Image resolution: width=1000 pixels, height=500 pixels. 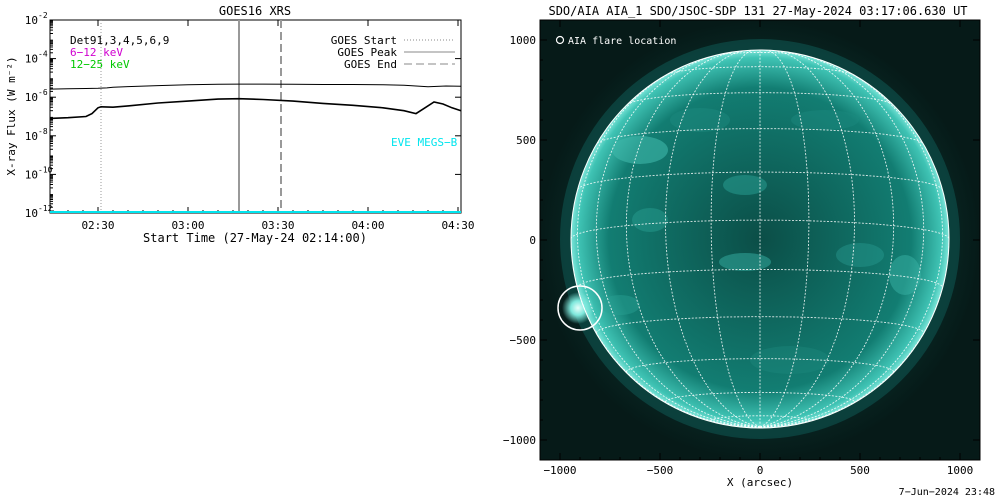 I want to click on flare-legend-label: AIA flare location, so click(x=622, y=41).